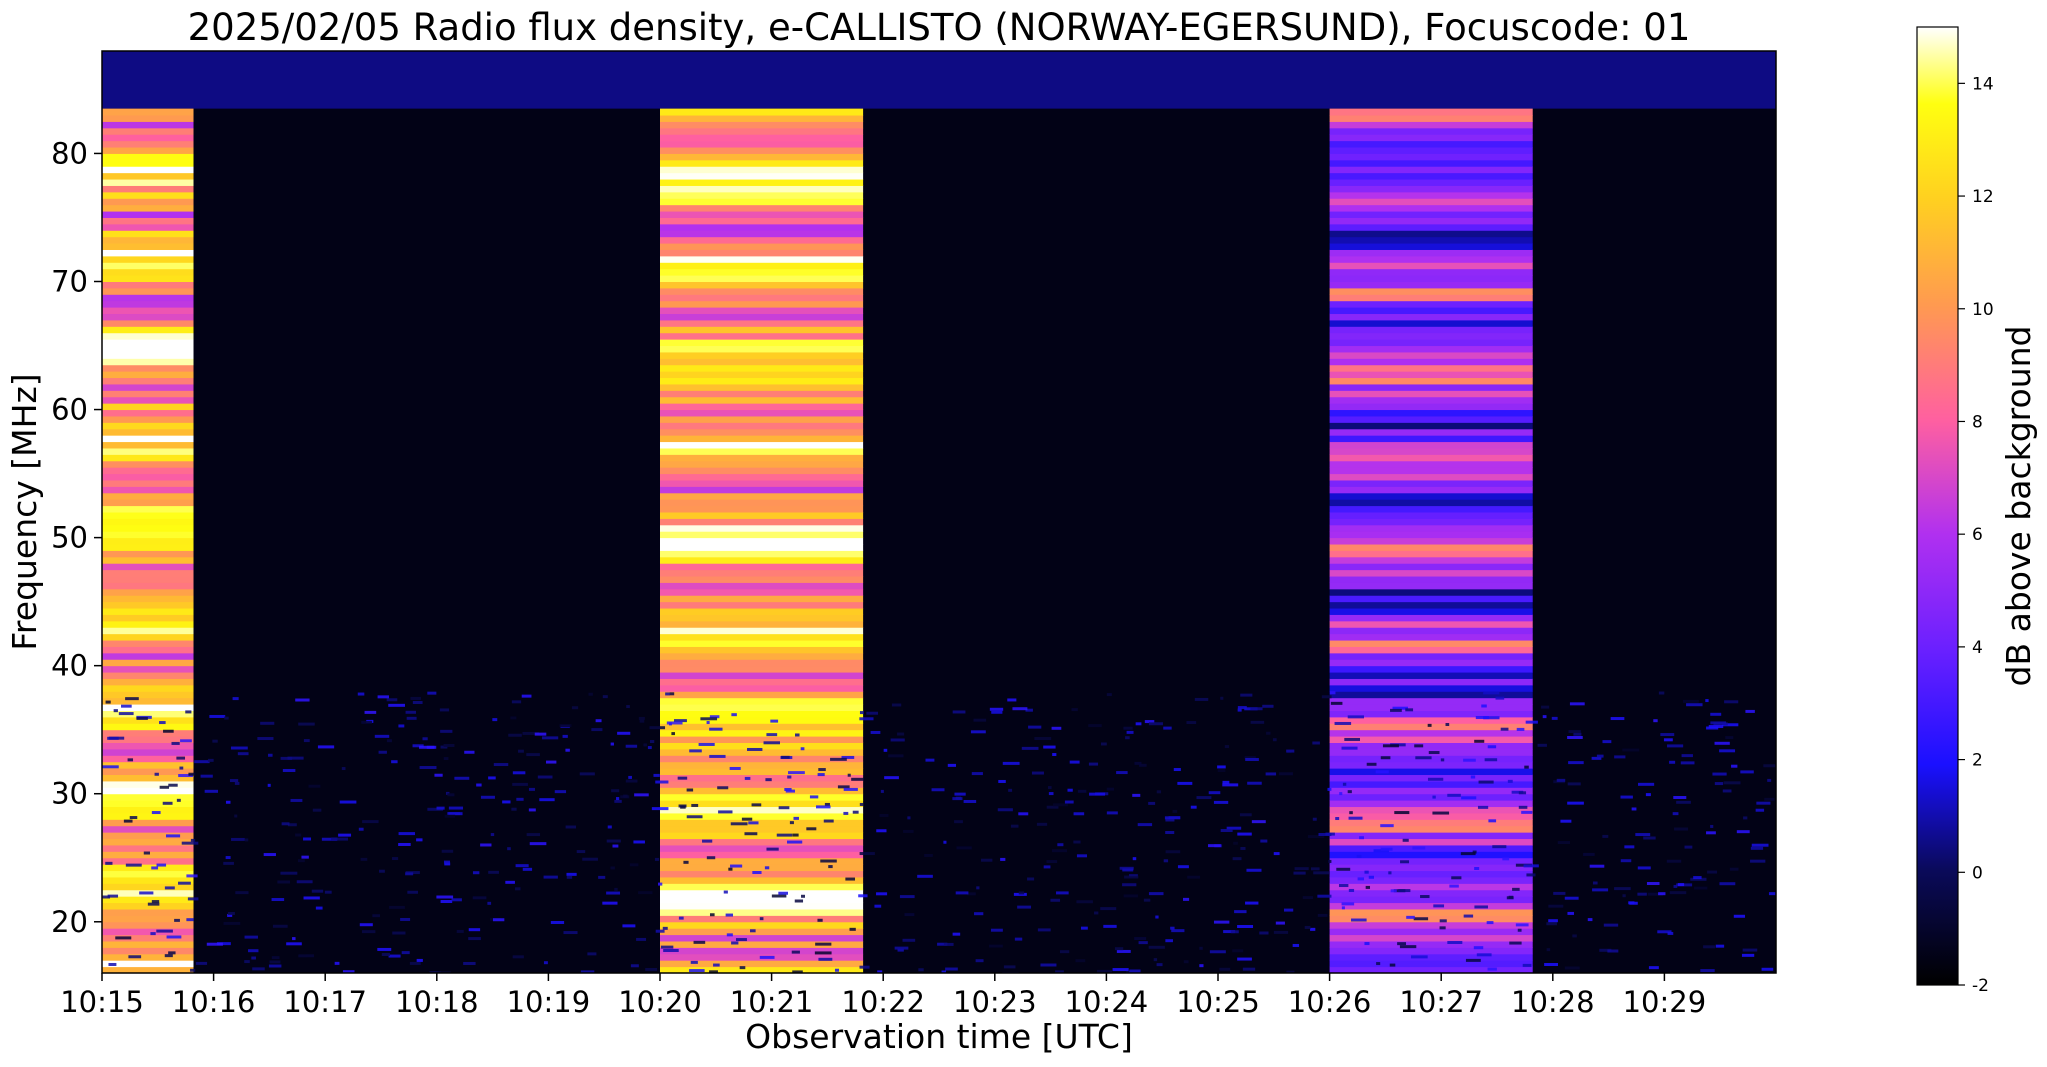  Describe the element at coordinates (69, 794) in the screenshot. I see `y-tick-label: 30` at that location.